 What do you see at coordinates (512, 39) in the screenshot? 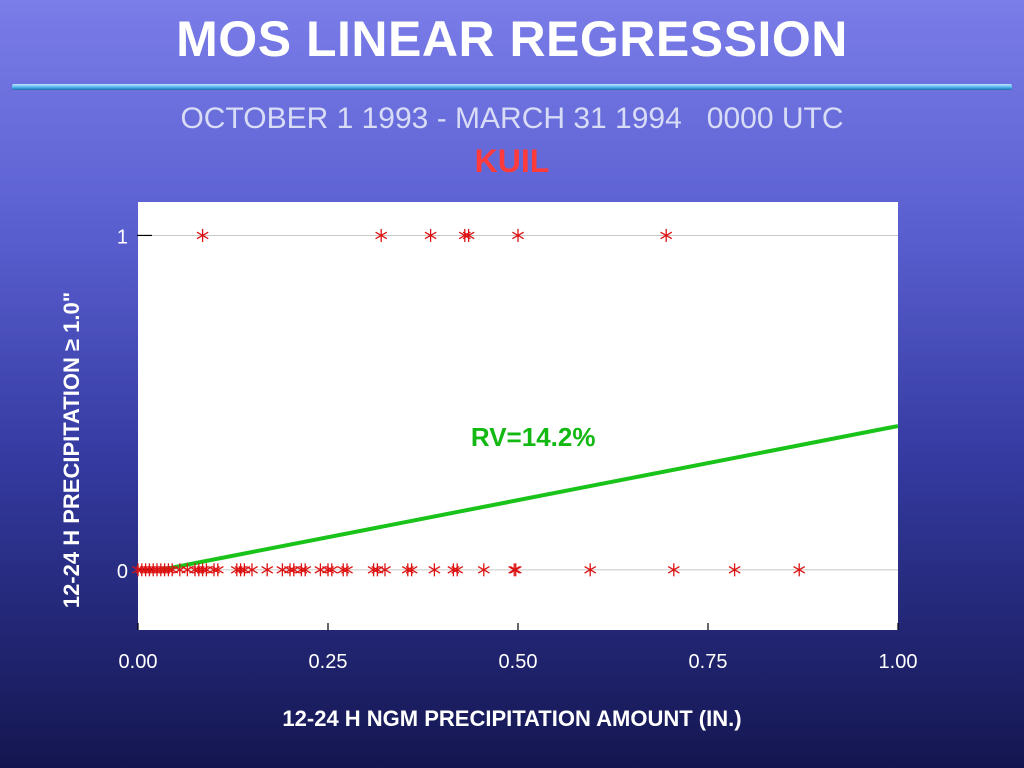
I see `page-title: MOS LINEAR REGRESSION` at bounding box center [512, 39].